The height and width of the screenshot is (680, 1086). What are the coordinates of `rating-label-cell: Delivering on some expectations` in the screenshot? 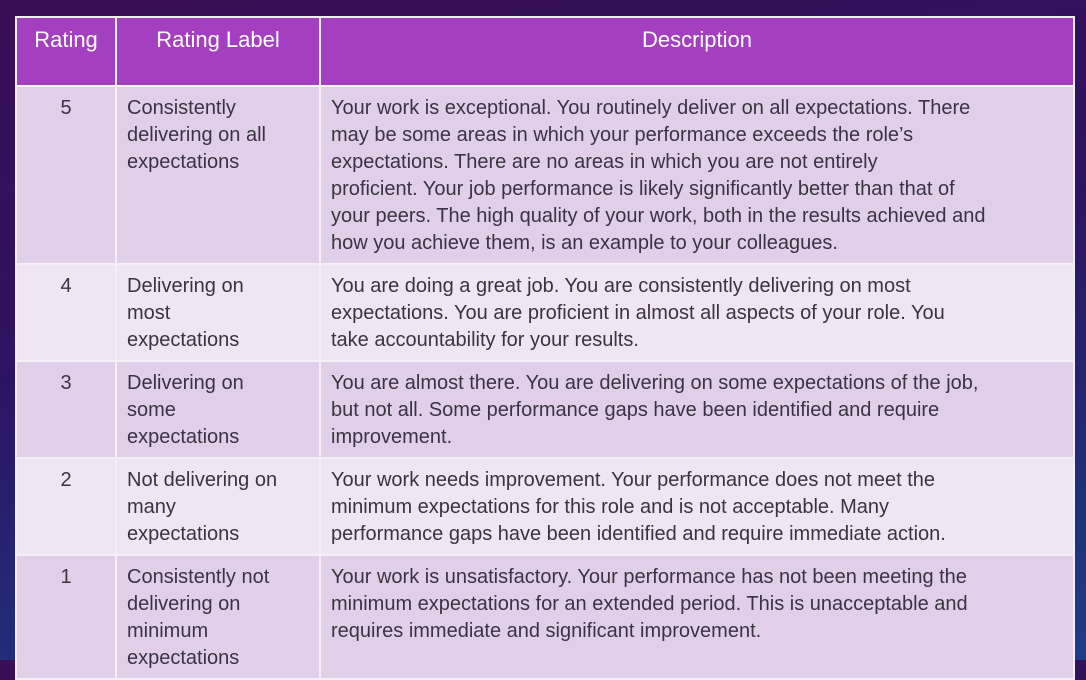 It's located at (218, 409).